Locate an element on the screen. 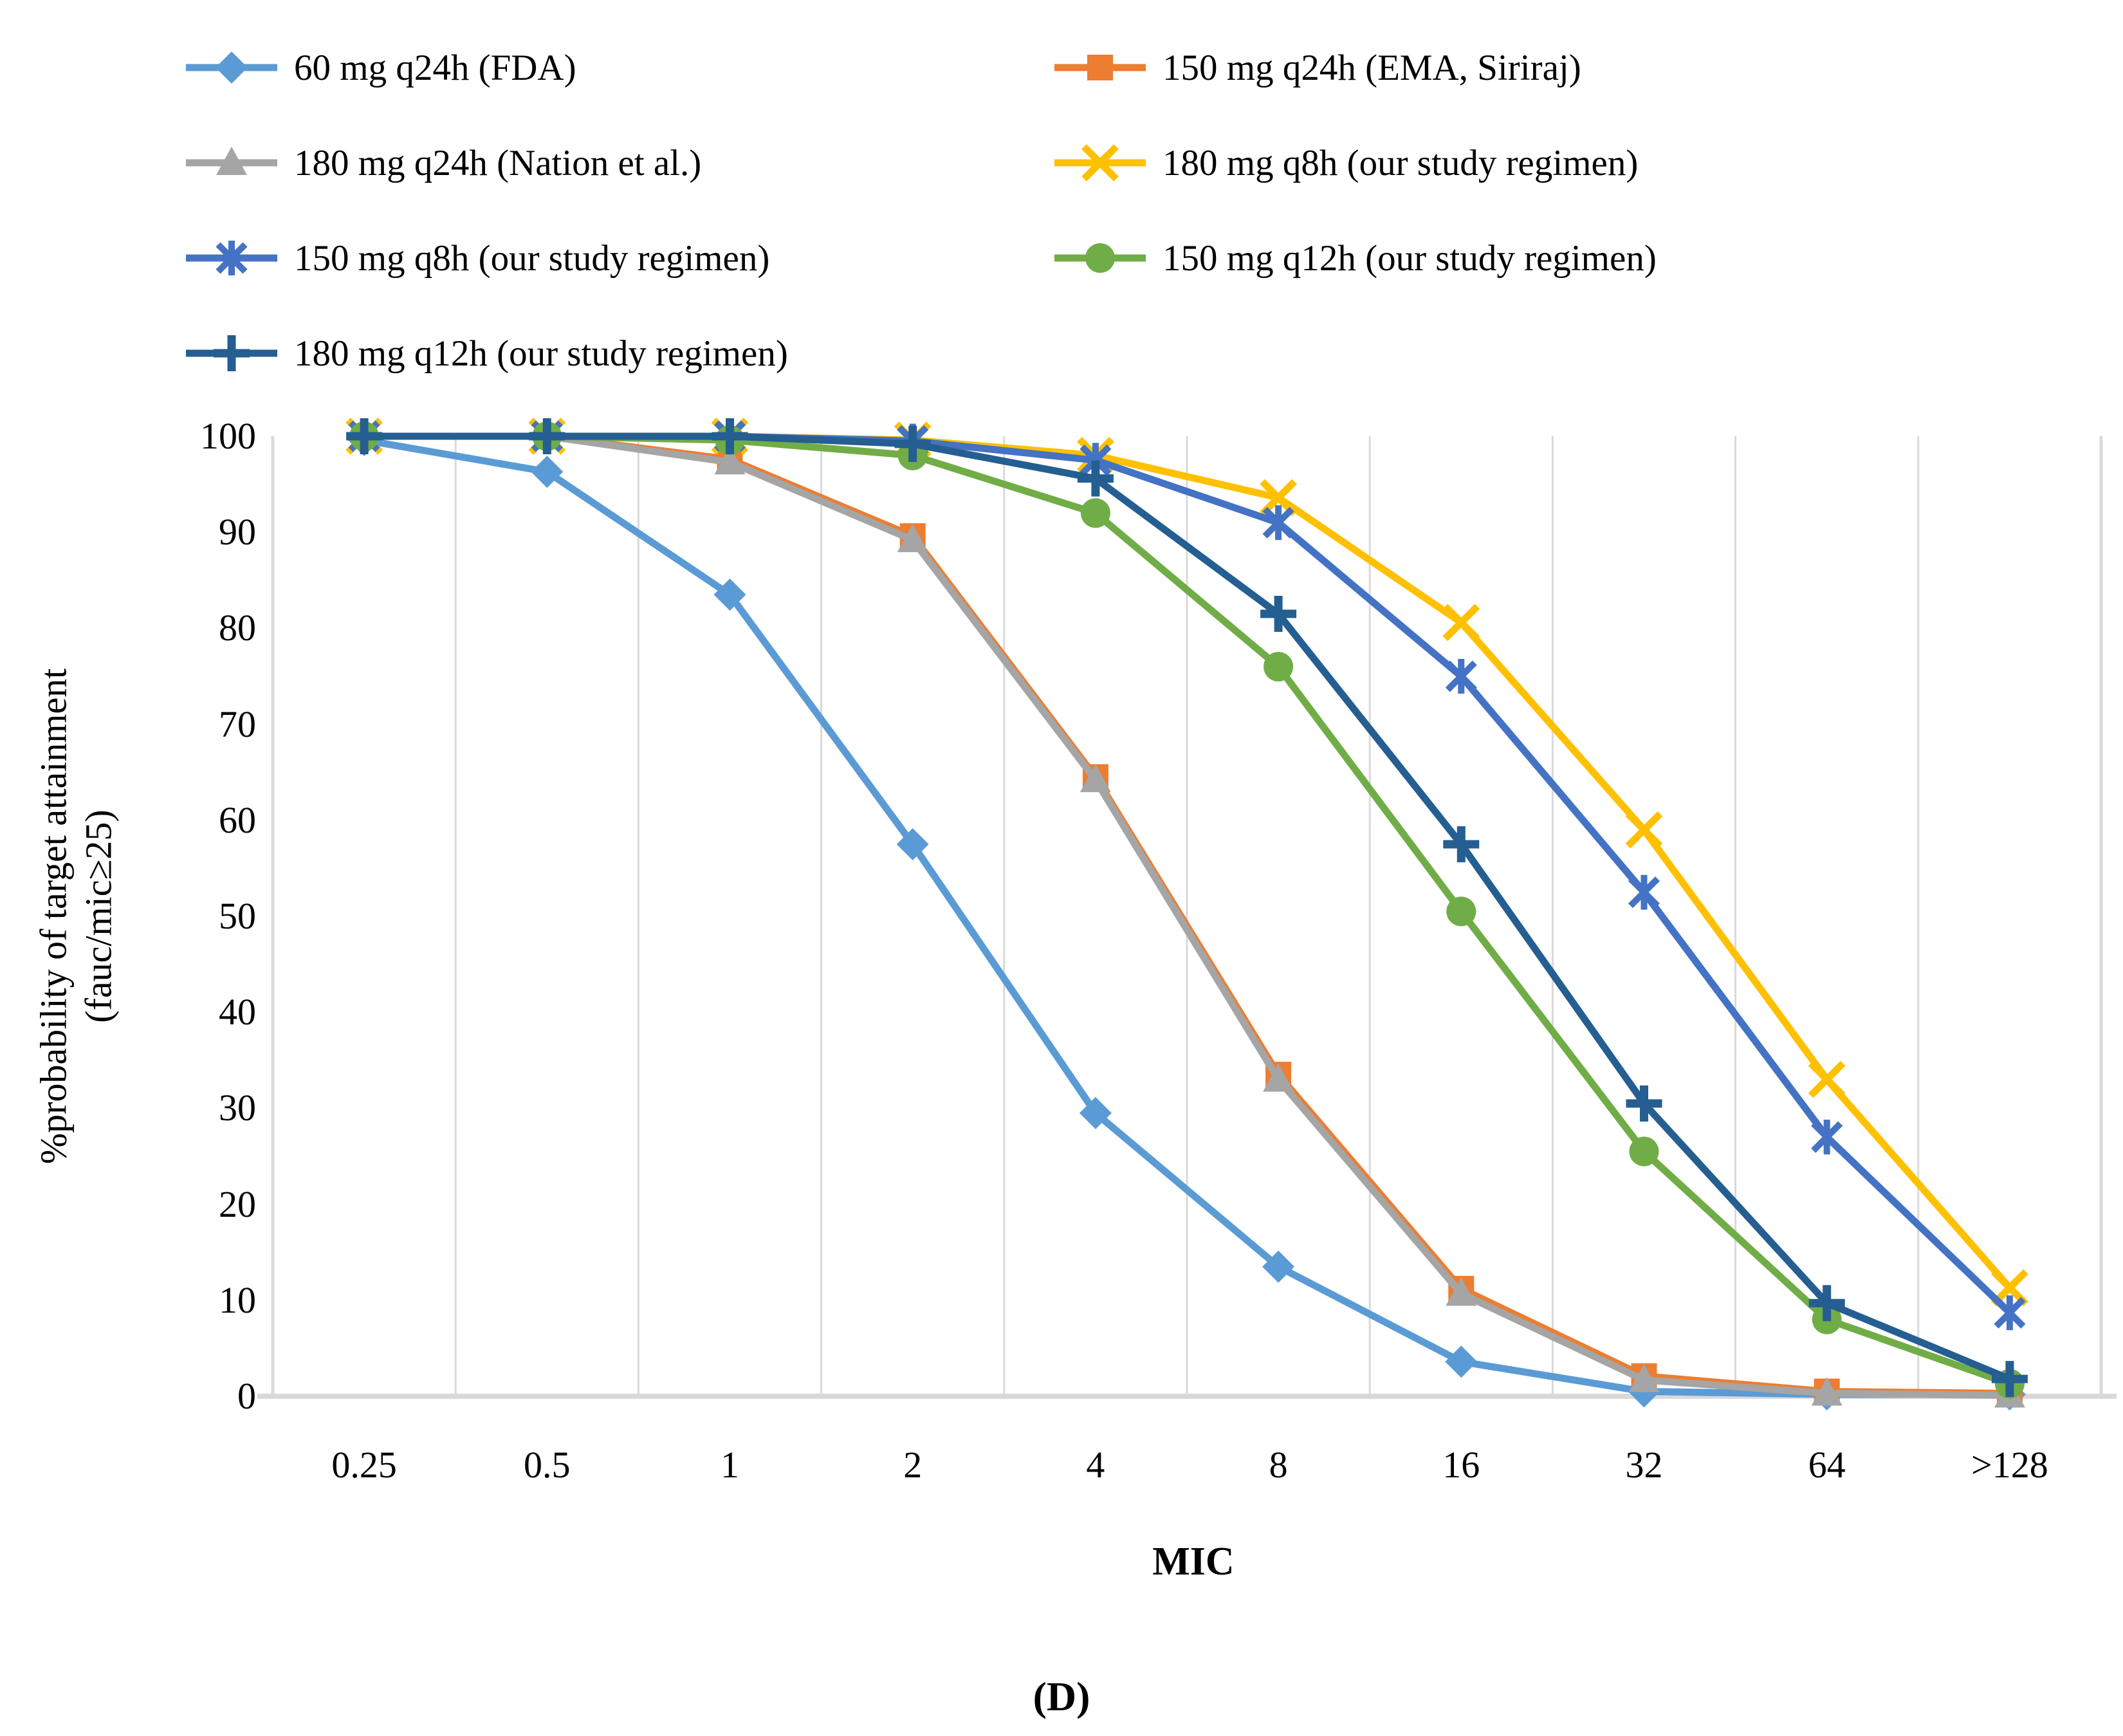 The height and width of the screenshot is (1736, 2123). x-tick-label: 32 is located at coordinates (1644, 1465).